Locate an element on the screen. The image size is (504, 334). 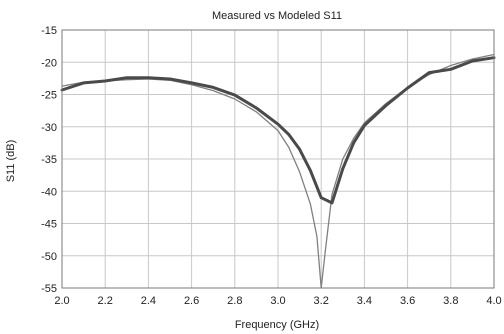
x-tick-label: 3.4 is located at coordinates (364, 301).